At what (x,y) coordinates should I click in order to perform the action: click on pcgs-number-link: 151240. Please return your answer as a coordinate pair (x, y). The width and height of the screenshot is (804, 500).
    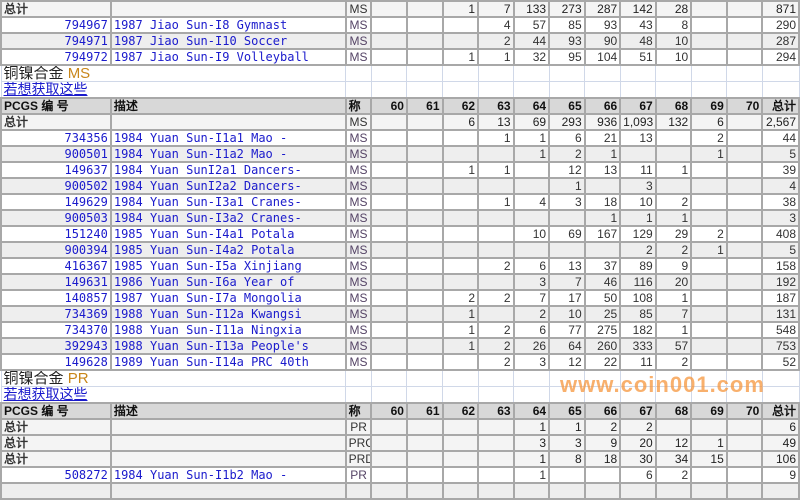
    Looking at the image, I should click on (56, 234).